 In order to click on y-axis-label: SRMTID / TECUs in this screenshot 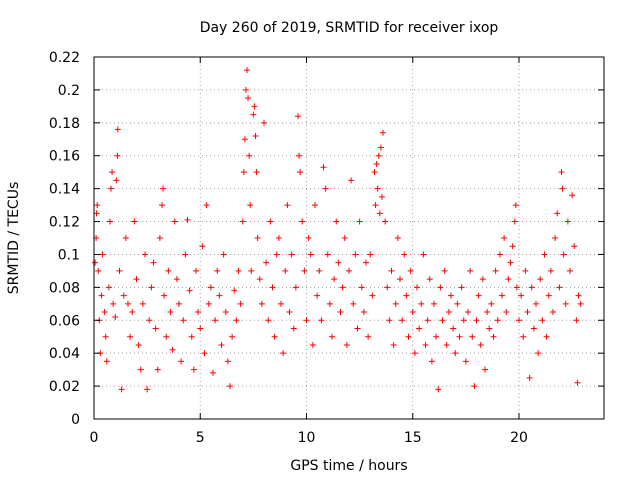, I will do `click(14, 238)`.